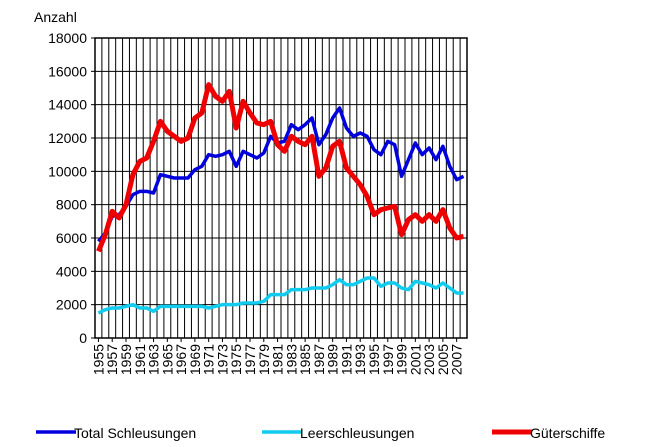 The height and width of the screenshot is (447, 656). Describe the element at coordinates (443, 359) in the screenshot. I see `x-tick-label: 2005` at that location.